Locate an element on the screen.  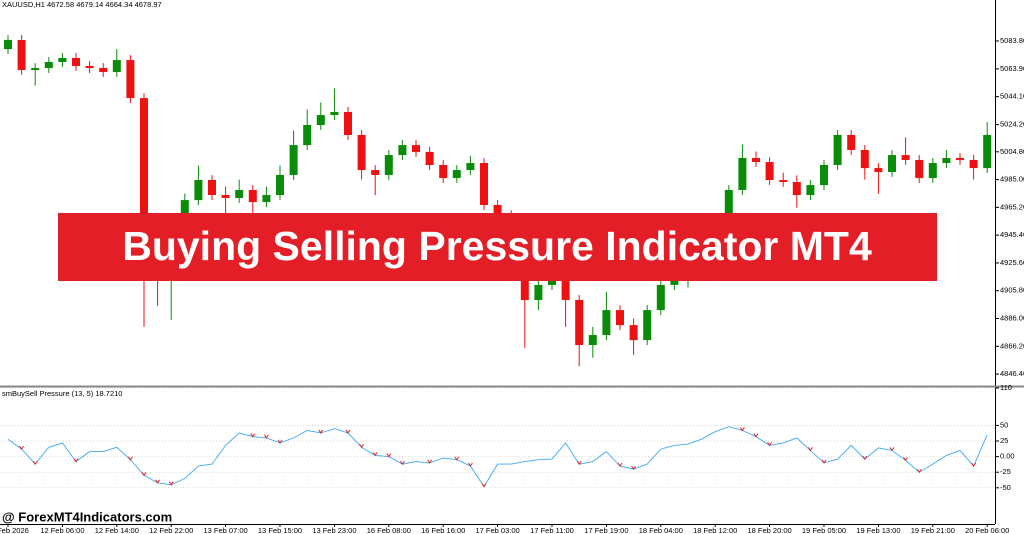
x-tick-label: 17 Feb 19:00 is located at coordinates (606, 530).